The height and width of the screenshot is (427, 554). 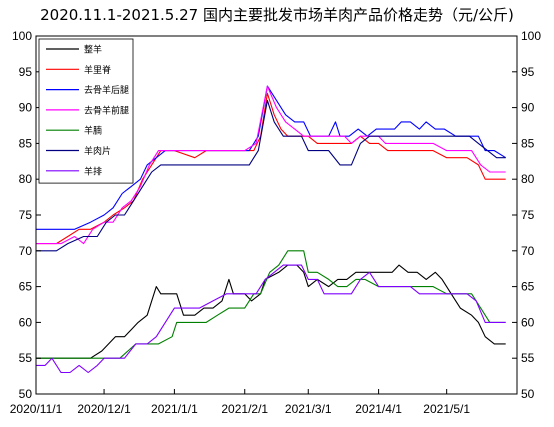 I want to click on legend-label: 羊里脊, so click(x=97, y=70).